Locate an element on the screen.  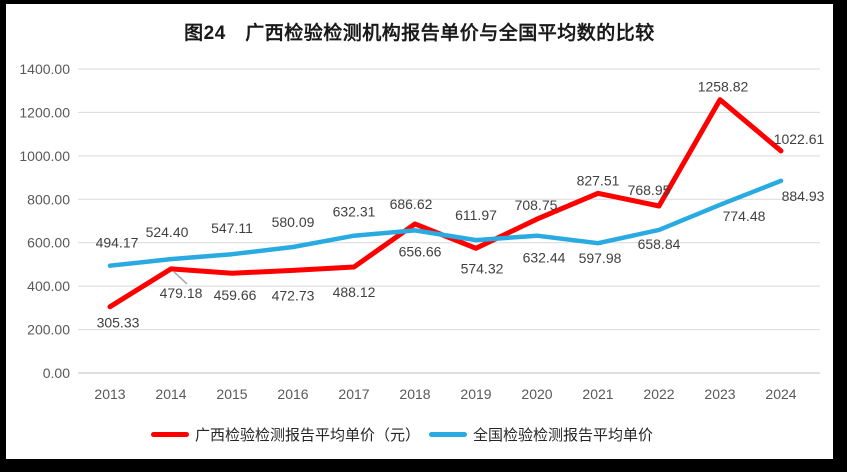
data-label: 686.62 is located at coordinates (411, 204).